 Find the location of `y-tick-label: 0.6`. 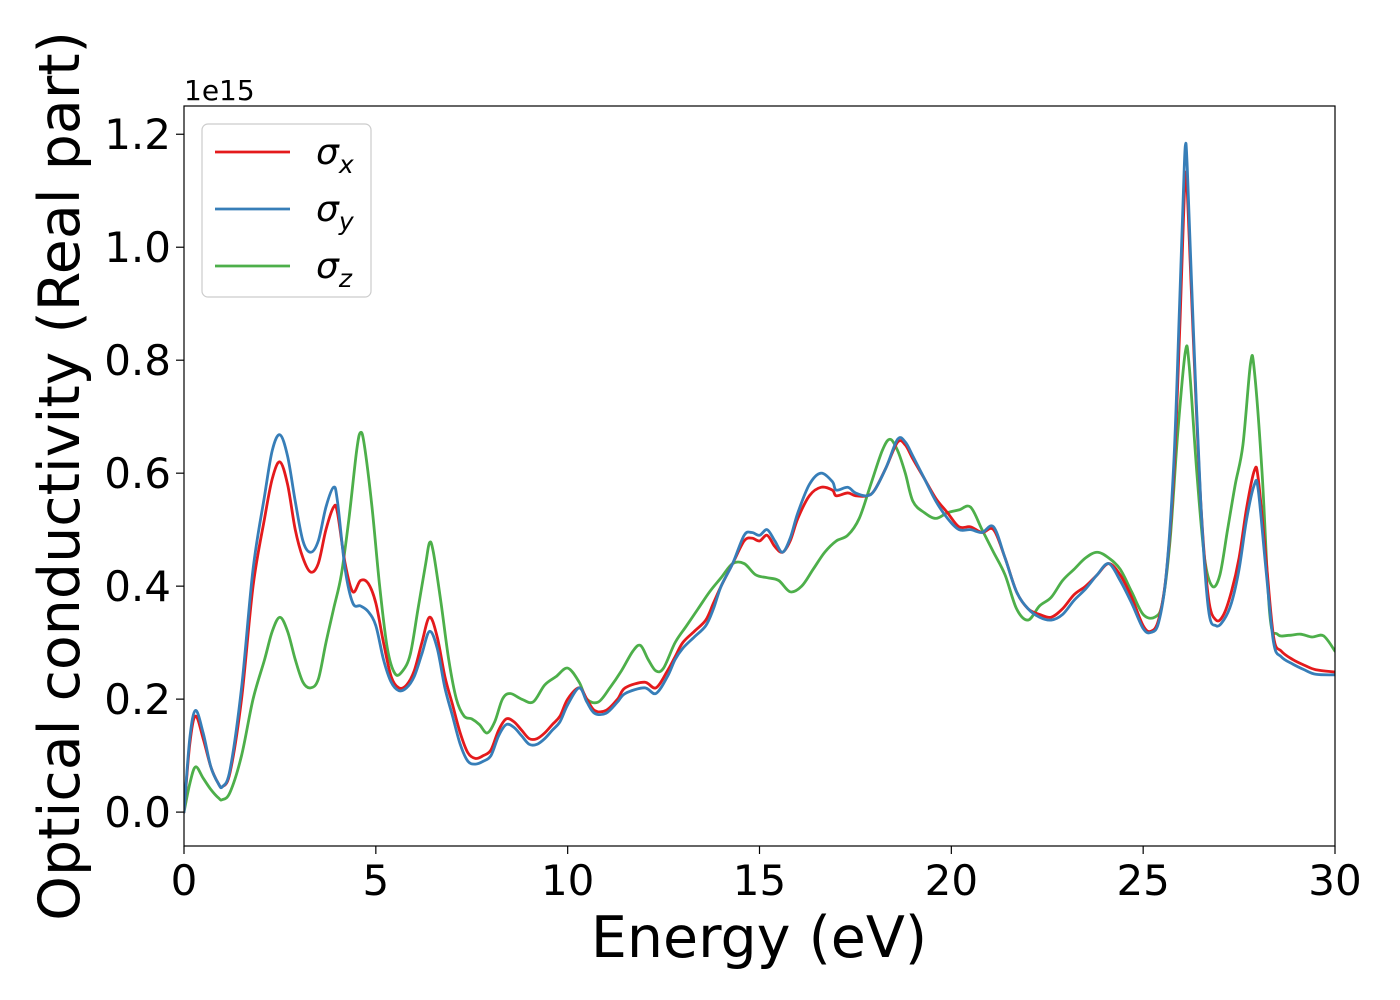

y-tick-label: 0.6 is located at coordinates (137, 473).